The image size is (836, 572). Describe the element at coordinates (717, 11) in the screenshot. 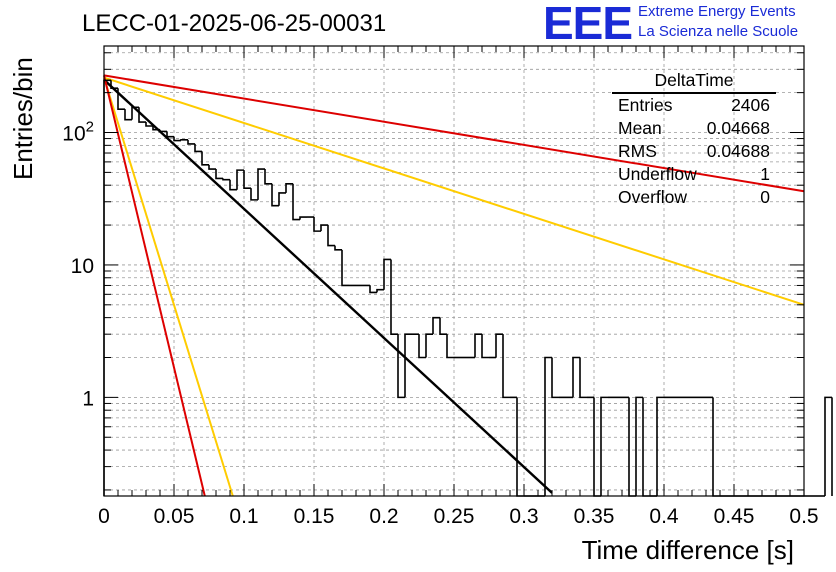

I see `logo-line-1: Extreme Energy Events` at that location.